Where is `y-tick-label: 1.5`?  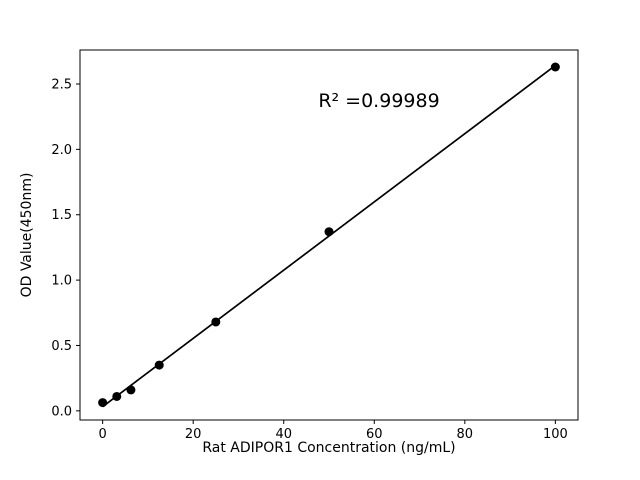
y-tick-label: 1.5 is located at coordinates (61, 215).